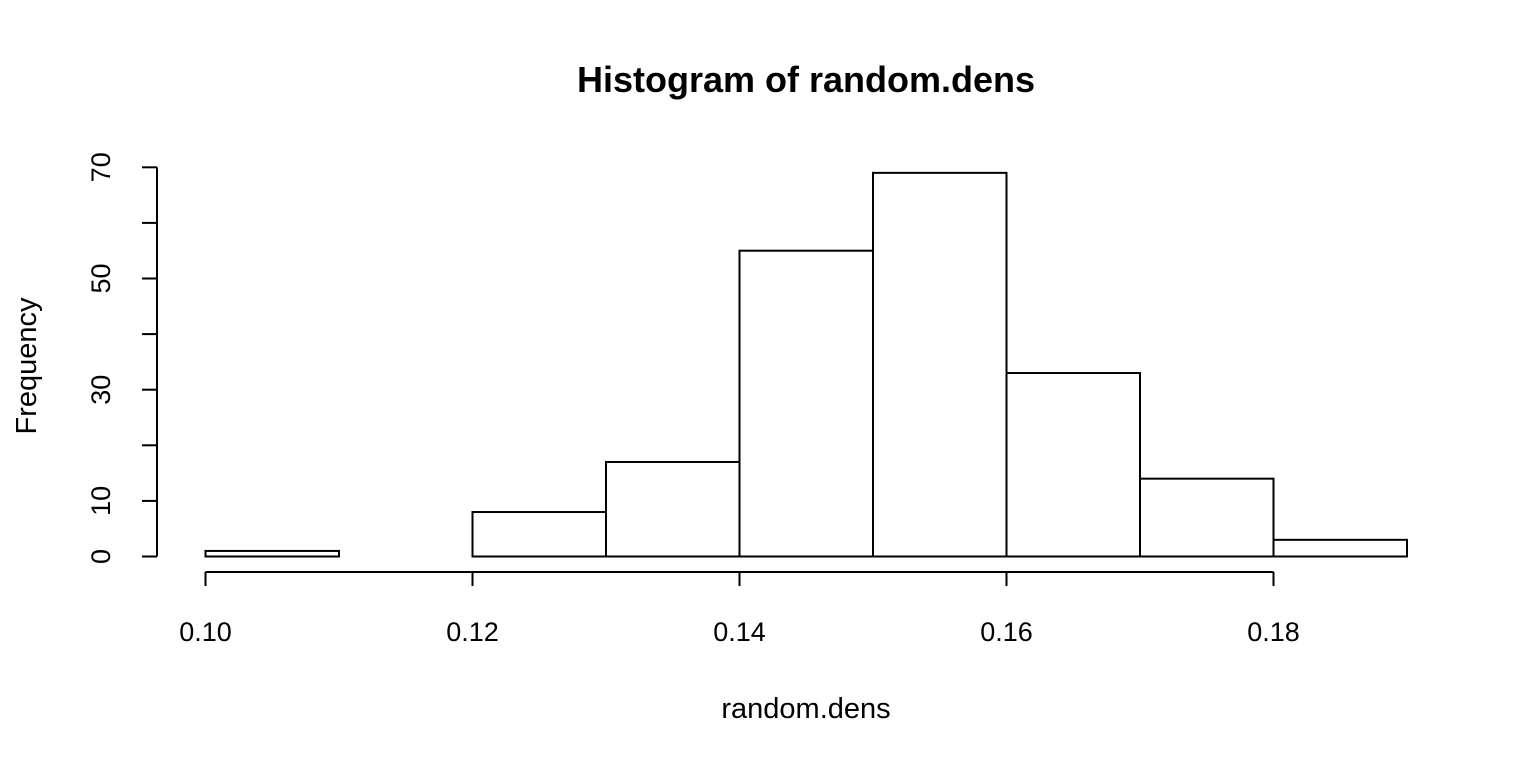 The width and height of the screenshot is (1536, 768). I want to click on x-tick-label-4: 0.18, so click(1273, 632).